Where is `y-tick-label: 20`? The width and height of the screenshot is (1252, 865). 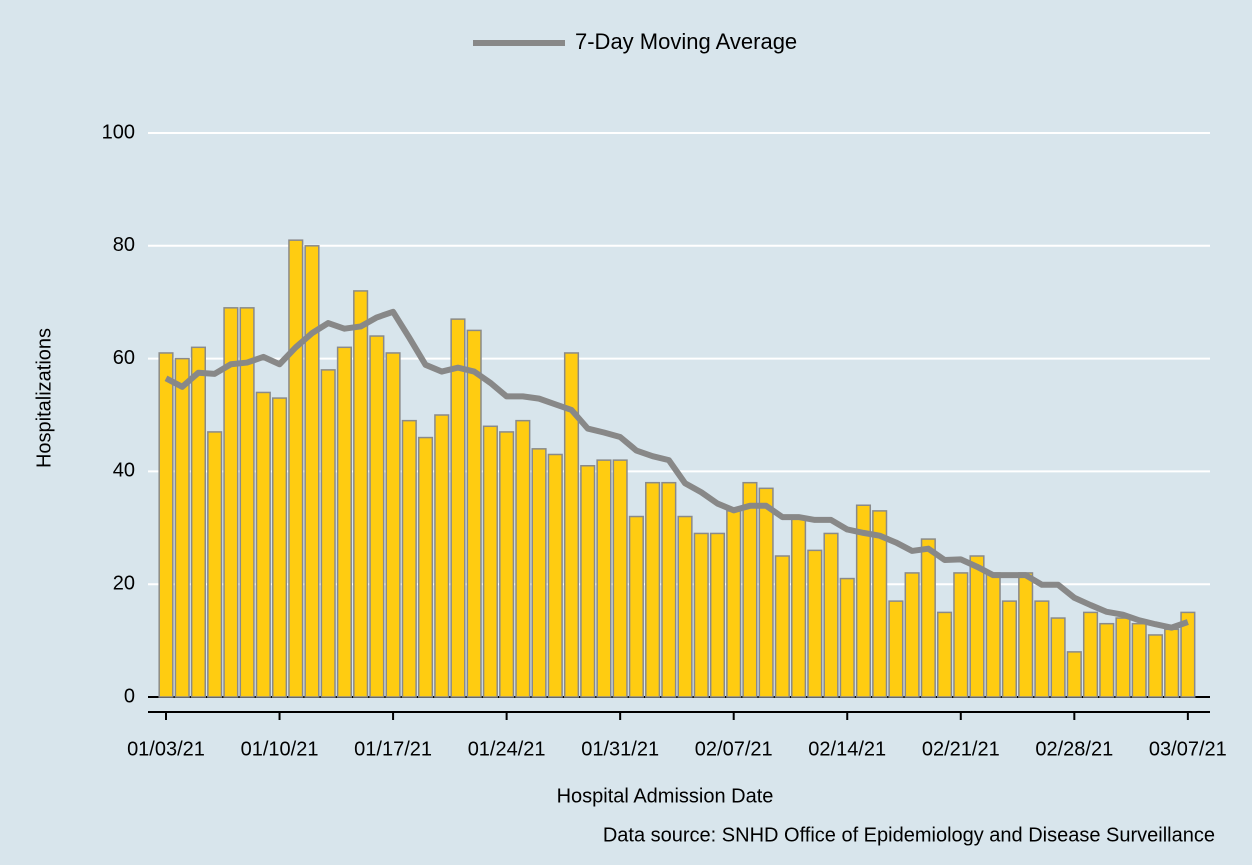 y-tick-label: 20 is located at coordinates (124, 583).